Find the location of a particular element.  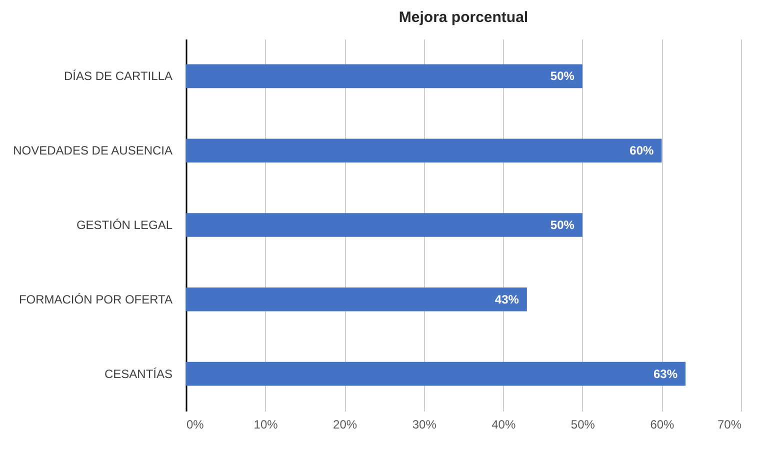

x-tick-label: 20% is located at coordinates (345, 425).